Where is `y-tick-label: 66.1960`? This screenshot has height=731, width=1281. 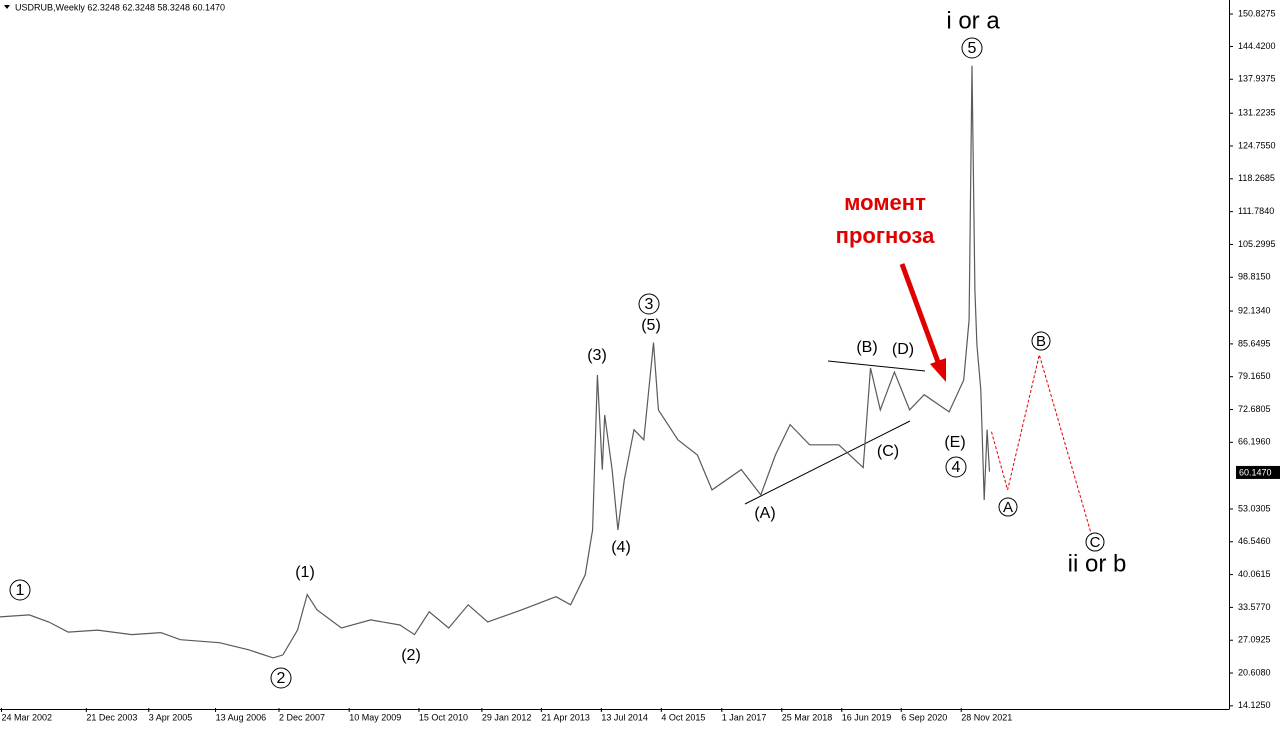 y-tick-label: 66.1960 is located at coordinates (1254, 442).